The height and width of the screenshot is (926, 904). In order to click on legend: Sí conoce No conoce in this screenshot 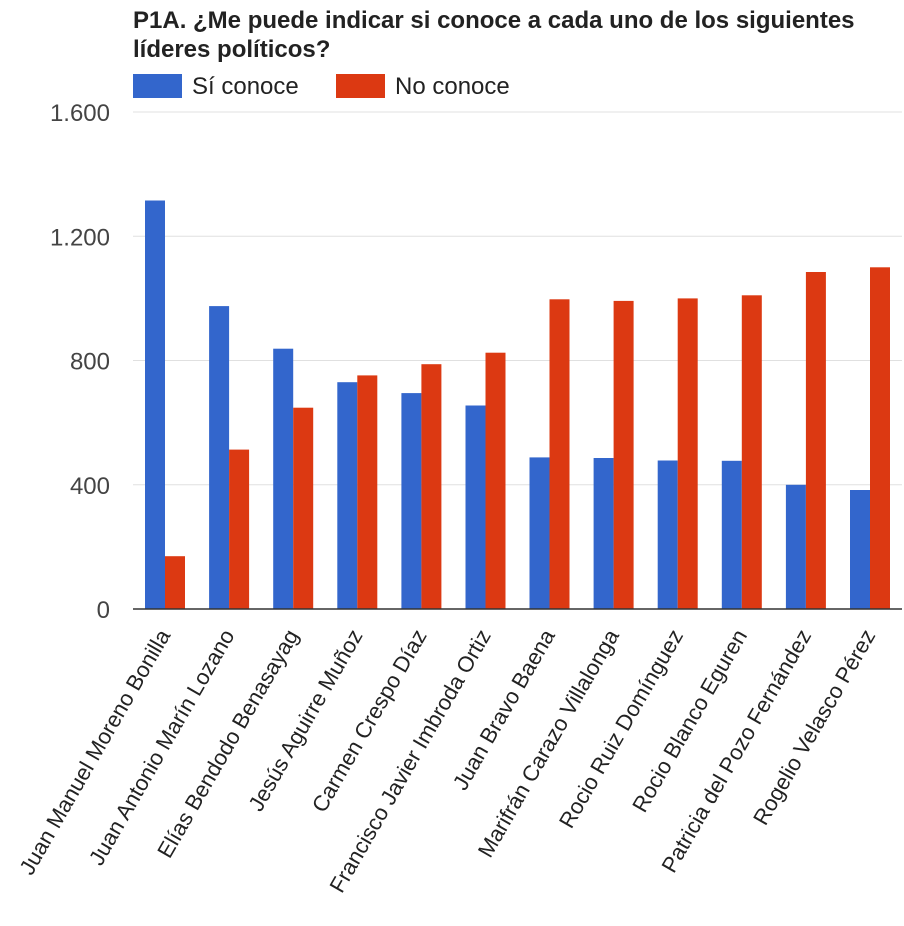, I will do `click(321, 86)`.